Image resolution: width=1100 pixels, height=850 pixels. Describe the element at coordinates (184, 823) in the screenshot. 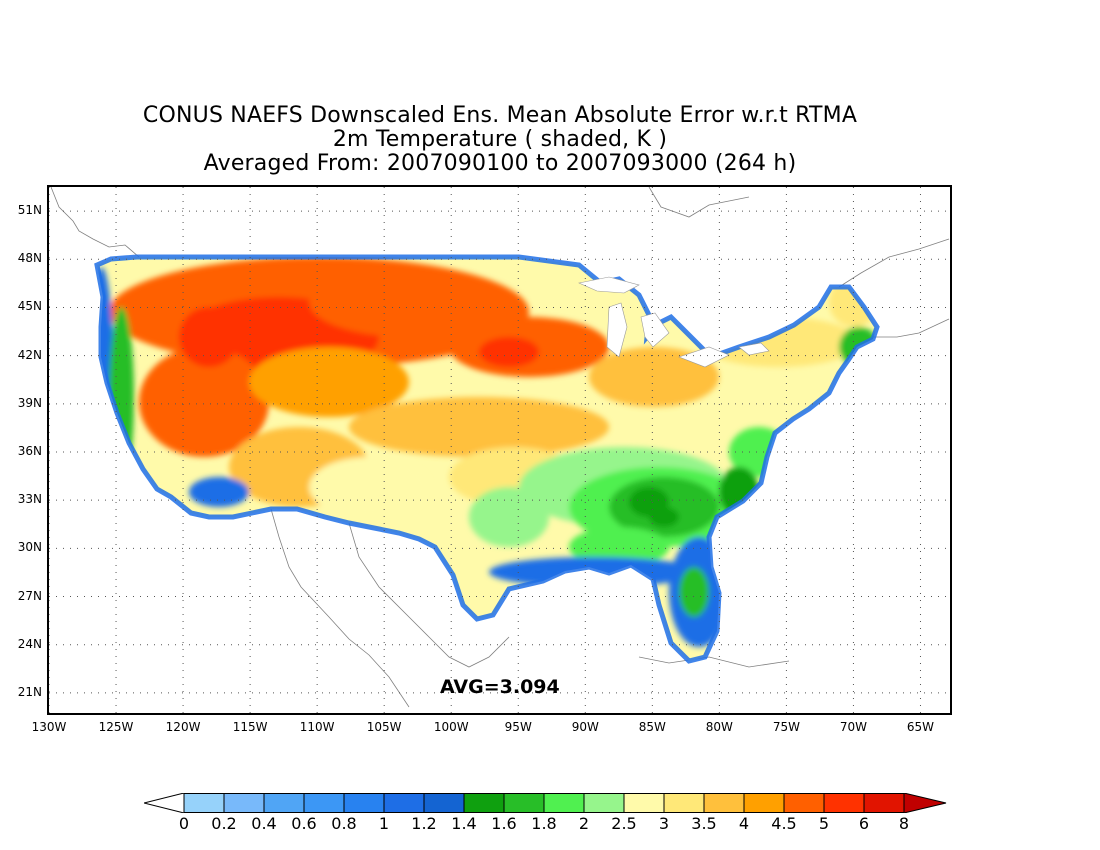

I see `colorbar-tick-label: 0` at that location.